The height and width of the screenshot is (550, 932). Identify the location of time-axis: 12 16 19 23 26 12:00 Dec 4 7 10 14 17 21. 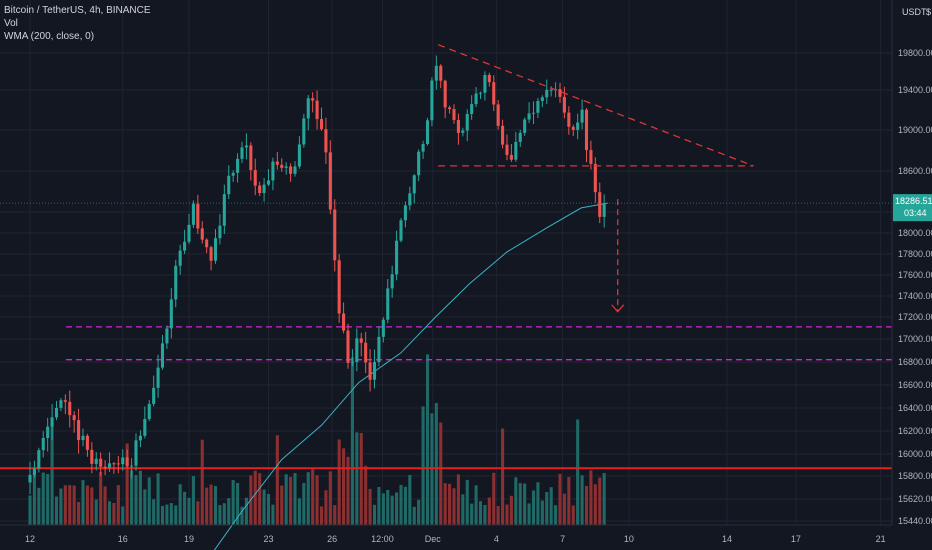
(455, 539).